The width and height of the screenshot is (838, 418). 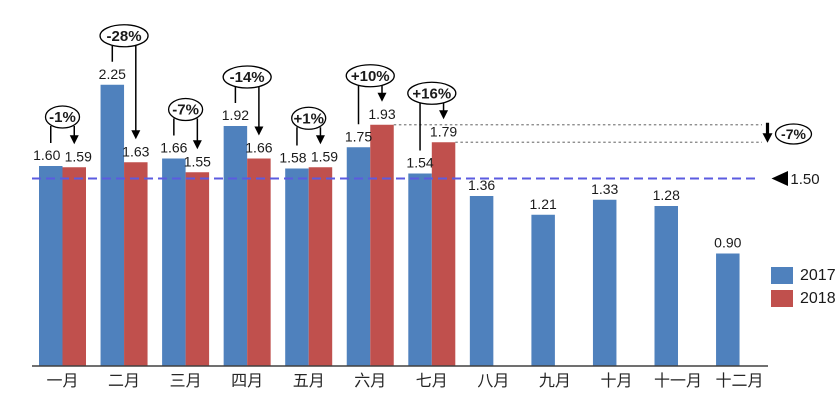 What do you see at coordinates (197, 161) in the screenshot?
I see `value-label-2018-2: 1.55` at bounding box center [197, 161].